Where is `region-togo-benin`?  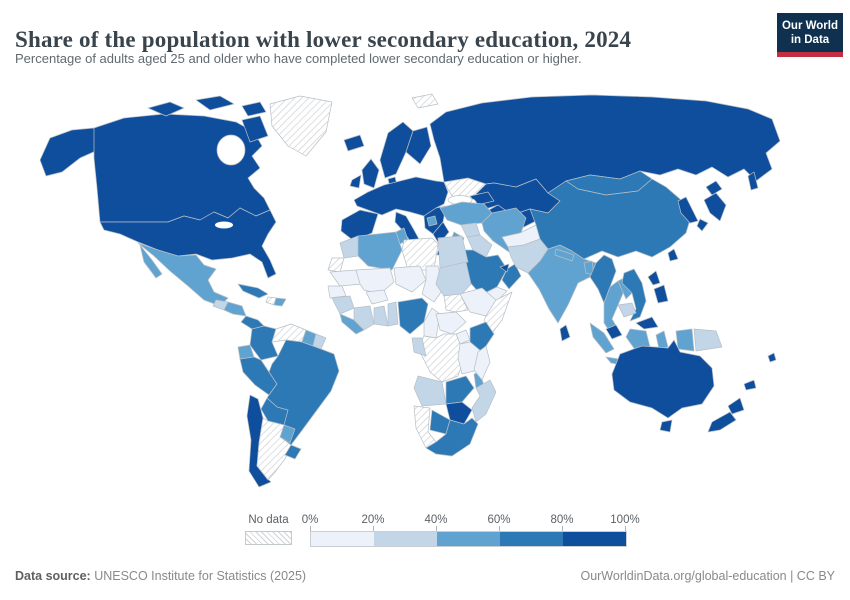 region-togo-benin is located at coordinates (393, 314).